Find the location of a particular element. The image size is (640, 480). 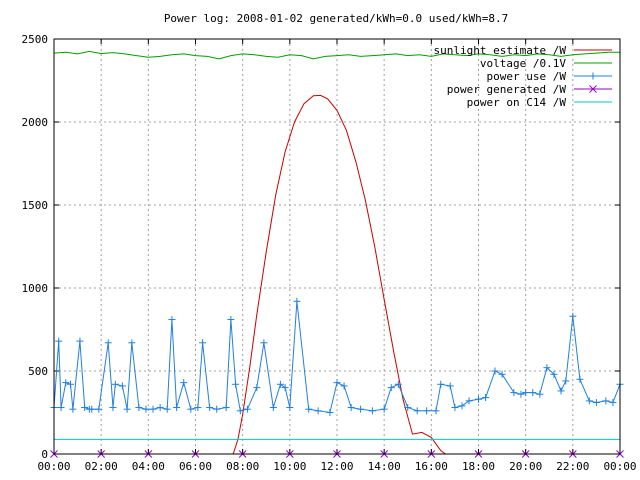

legend-marker-power-generated-w is located at coordinates (593, 89).